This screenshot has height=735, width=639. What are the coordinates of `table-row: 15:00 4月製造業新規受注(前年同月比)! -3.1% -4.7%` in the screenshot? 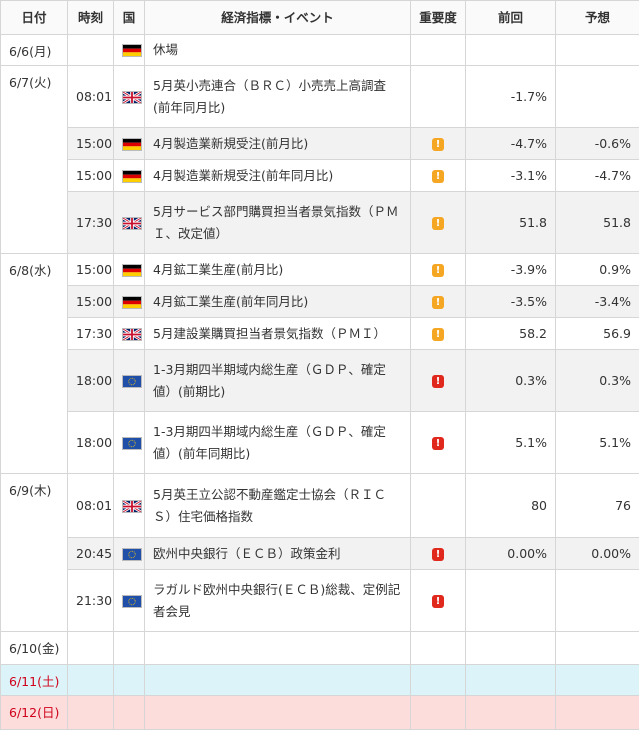 It's located at (320, 175).